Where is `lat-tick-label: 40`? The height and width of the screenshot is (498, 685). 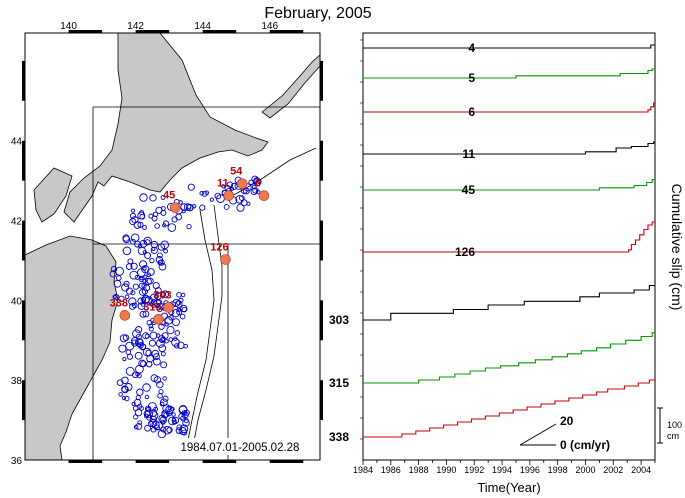
lat-tick-label: 40 is located at coordinates (17, 301).